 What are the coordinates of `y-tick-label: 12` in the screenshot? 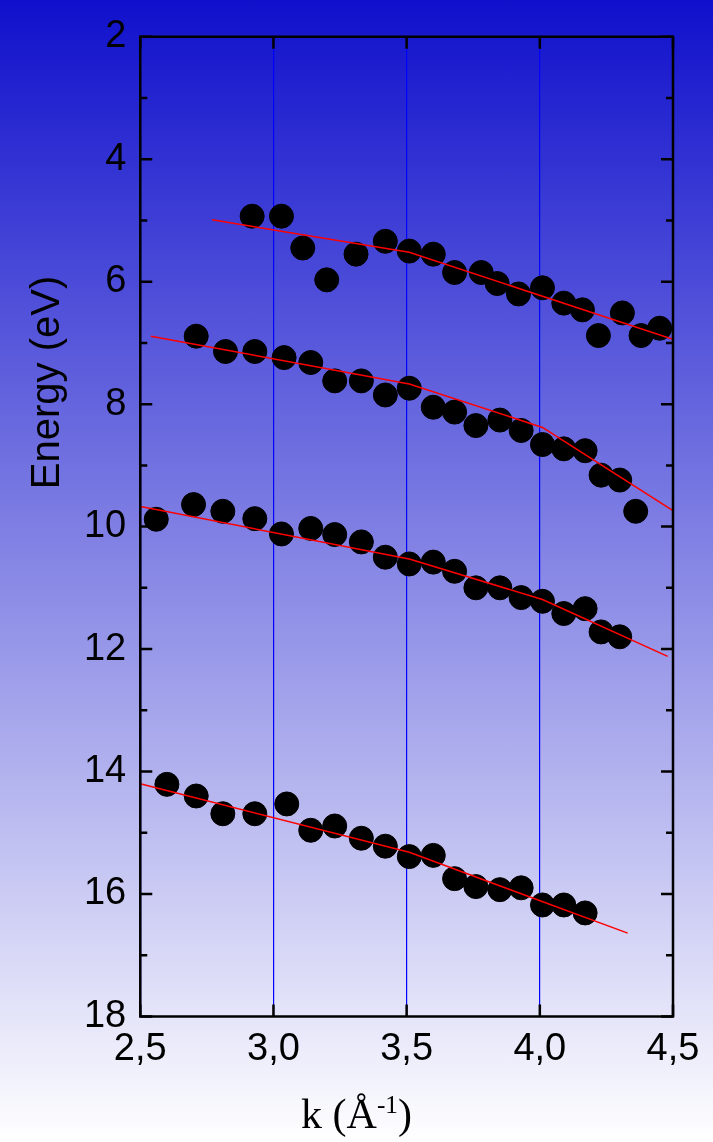 It's located at (105, 646).